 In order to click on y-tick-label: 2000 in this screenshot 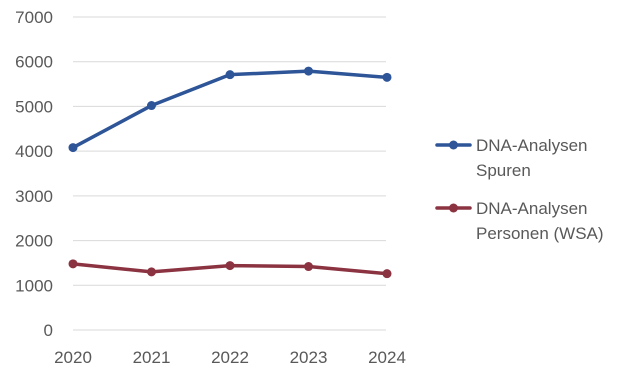, I will do `click(34, 241)`.